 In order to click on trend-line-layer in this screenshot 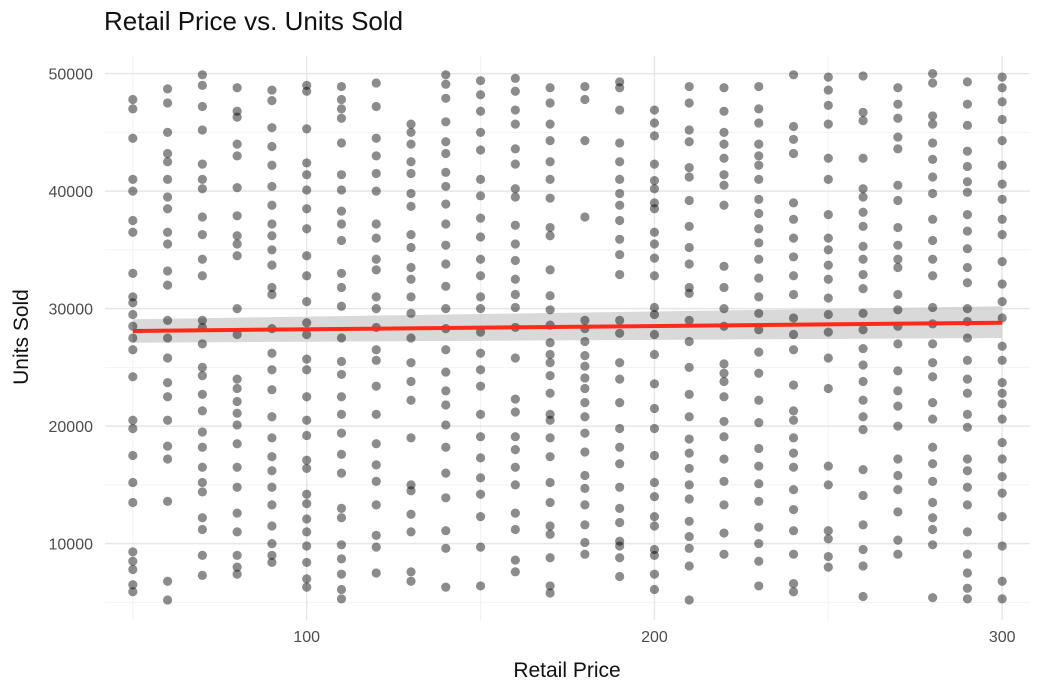, I will do `click(567, 326)`.